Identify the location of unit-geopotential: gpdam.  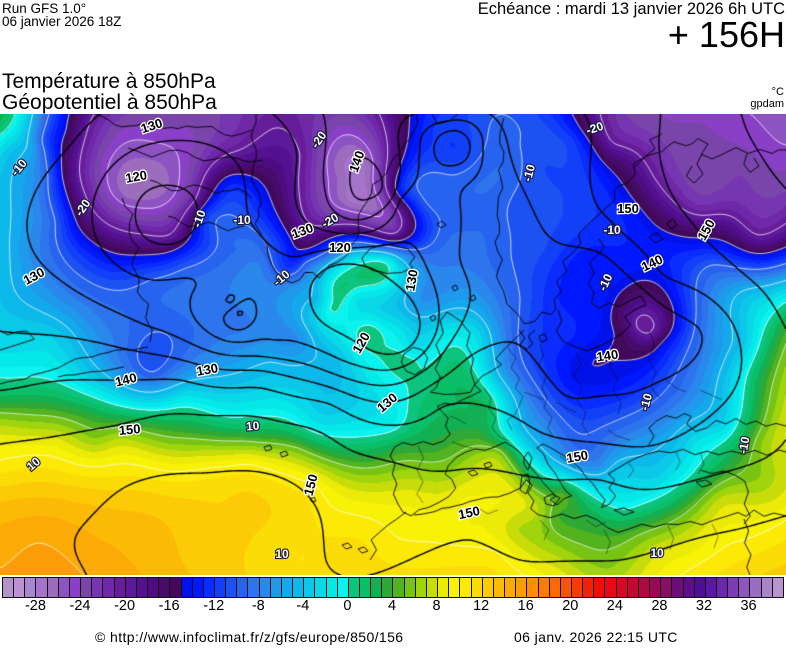
(767, 104).